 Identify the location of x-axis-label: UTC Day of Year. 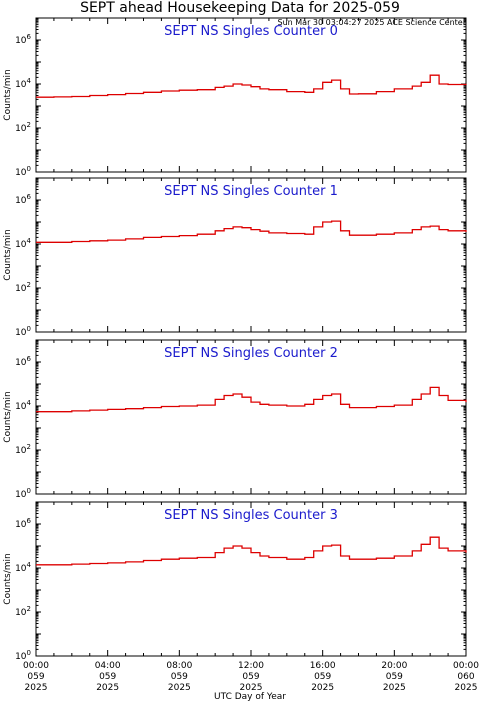
(250, 697).